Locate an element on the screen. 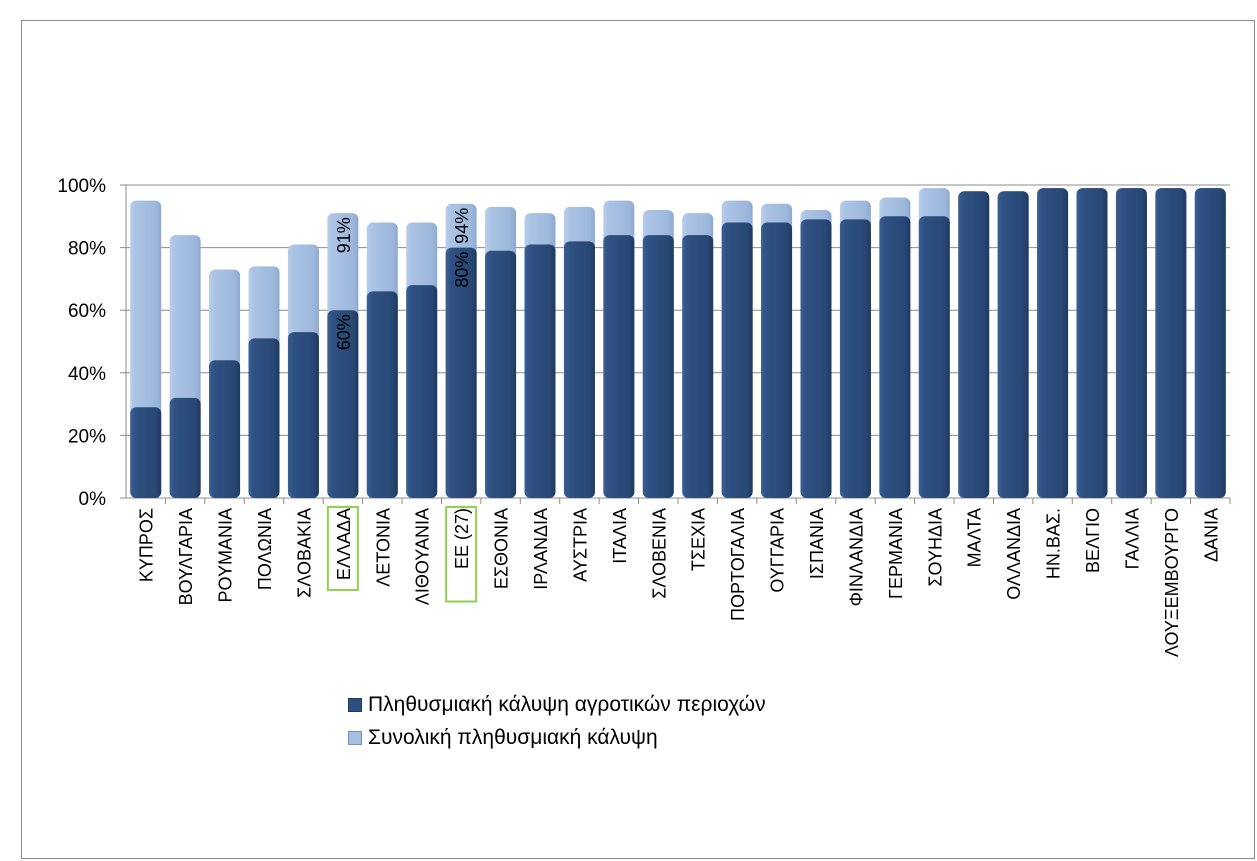 The width and height of the screenshot is (1257, 861). legend-swatch-total is located at coordinates (355, 737).